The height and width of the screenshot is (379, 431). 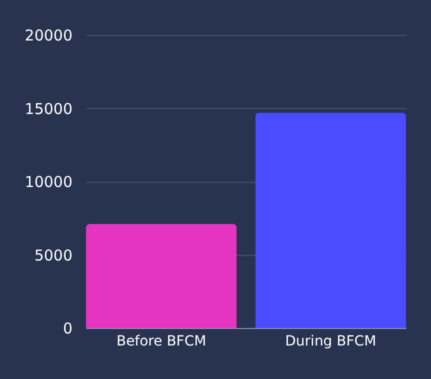 What do you see at coordinates (67, 329) in the screenshot?
I see `y-tick-label: 0` at bounding box center [67, 329].